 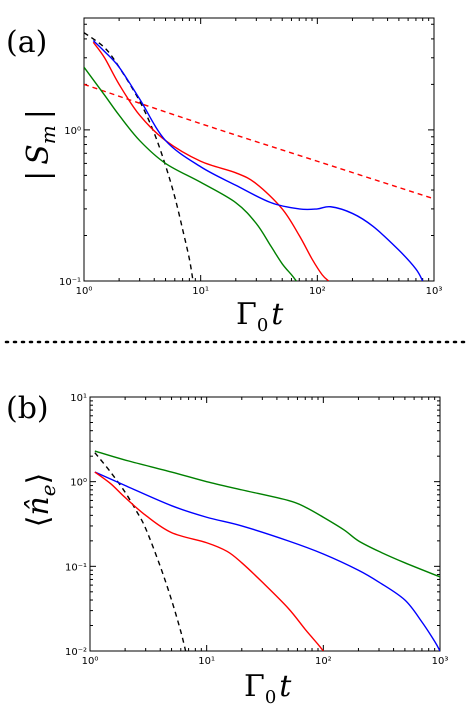 I want to click on panel-a-xlabel: Γ0 t, so click(x=260, y=316).